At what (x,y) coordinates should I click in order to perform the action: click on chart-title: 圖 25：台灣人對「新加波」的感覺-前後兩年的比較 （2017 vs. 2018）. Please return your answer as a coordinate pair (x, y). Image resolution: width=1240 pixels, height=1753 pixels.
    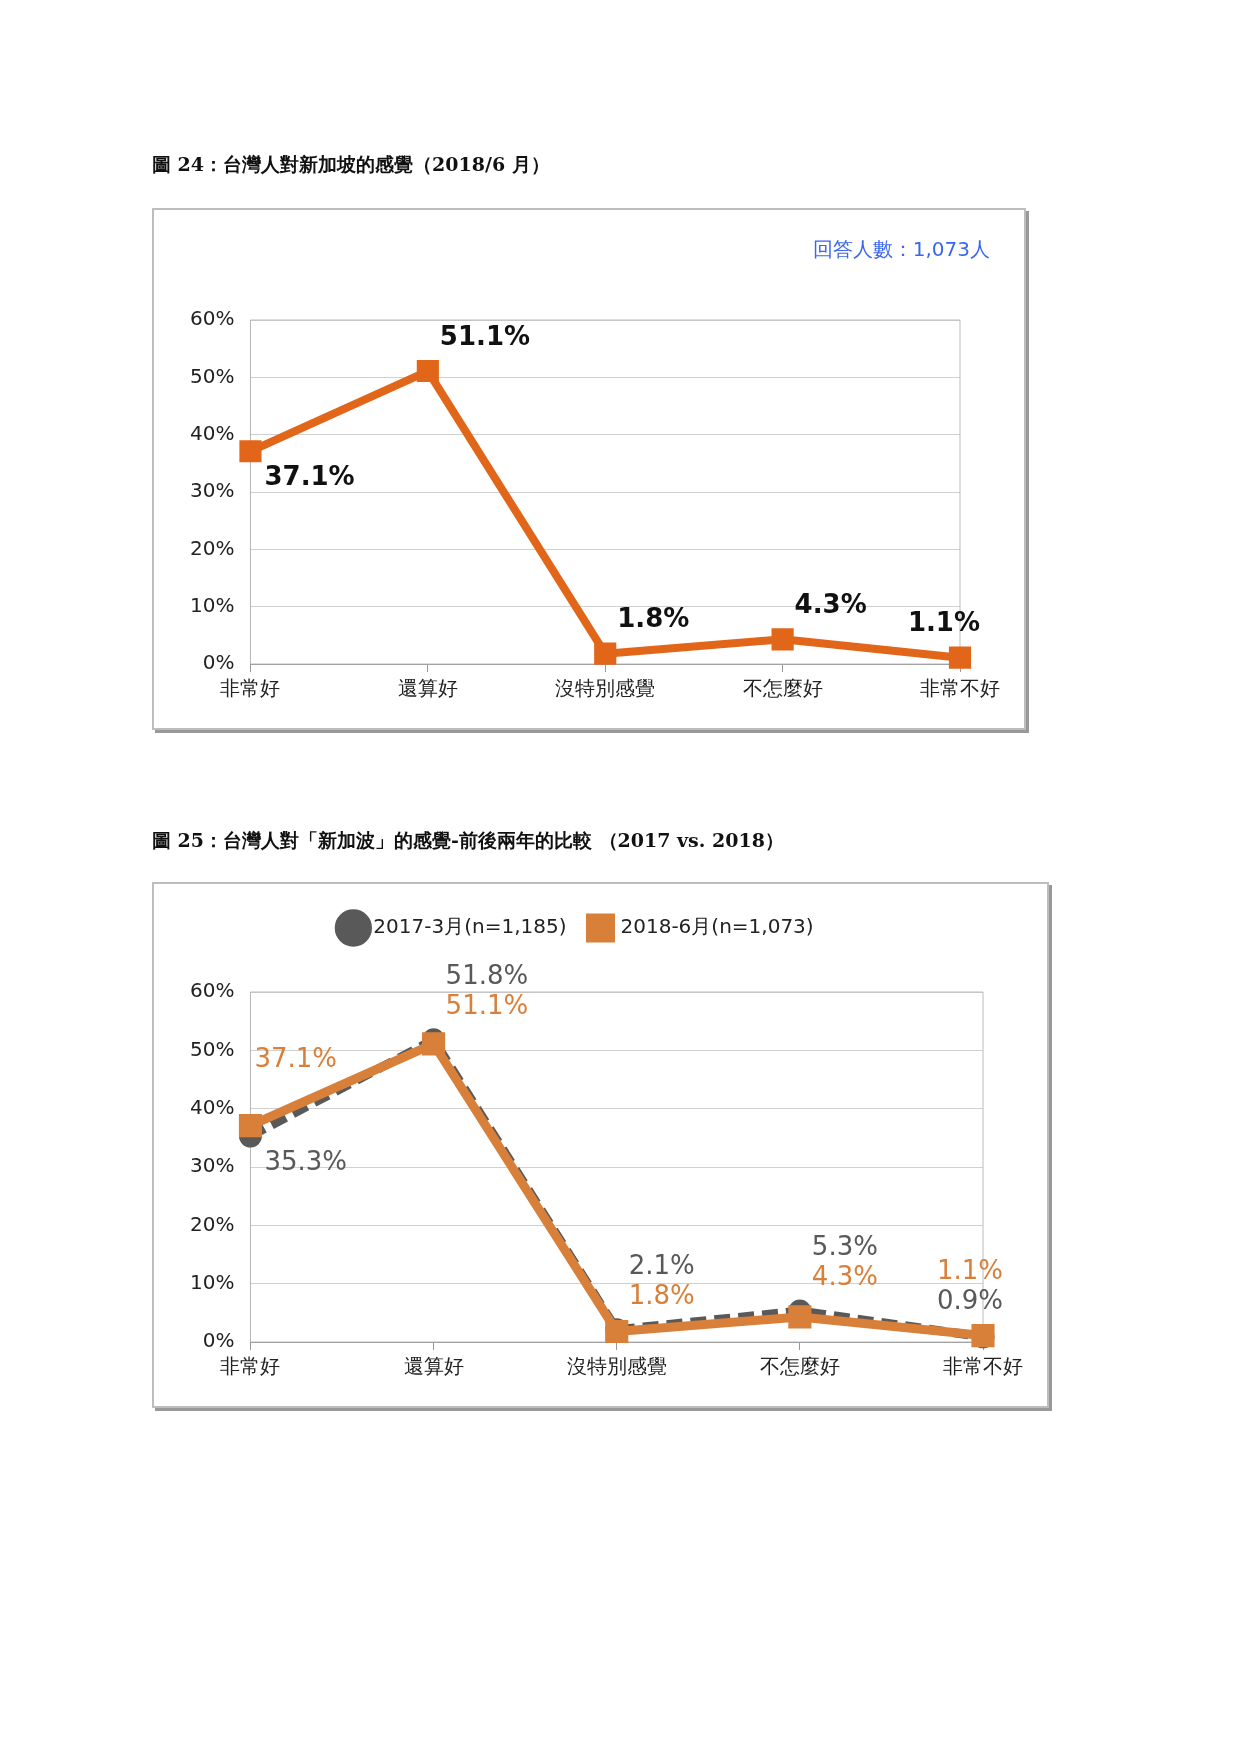
    Looking at the image, I should click on (468, 840).